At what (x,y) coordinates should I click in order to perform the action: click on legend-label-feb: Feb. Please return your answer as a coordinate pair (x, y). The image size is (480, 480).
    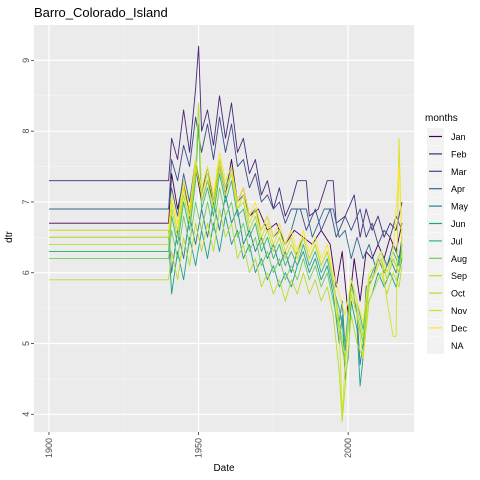
    Looking at the image, I should click on (459, 154).